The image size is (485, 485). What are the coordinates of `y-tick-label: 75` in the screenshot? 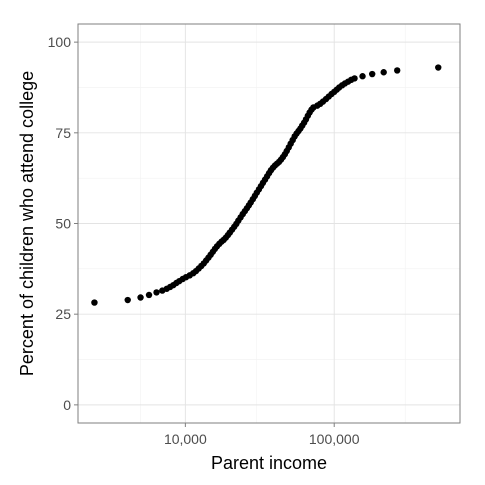 It's located at (63, 133).